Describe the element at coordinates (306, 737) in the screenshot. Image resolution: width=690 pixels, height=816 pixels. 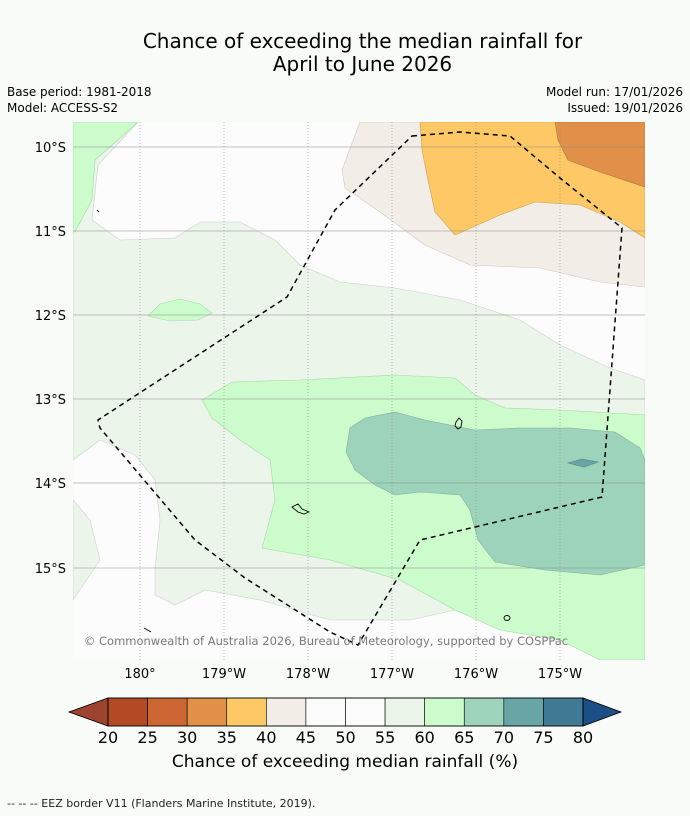
I see `colorbar-tick-label: 45` at that location.